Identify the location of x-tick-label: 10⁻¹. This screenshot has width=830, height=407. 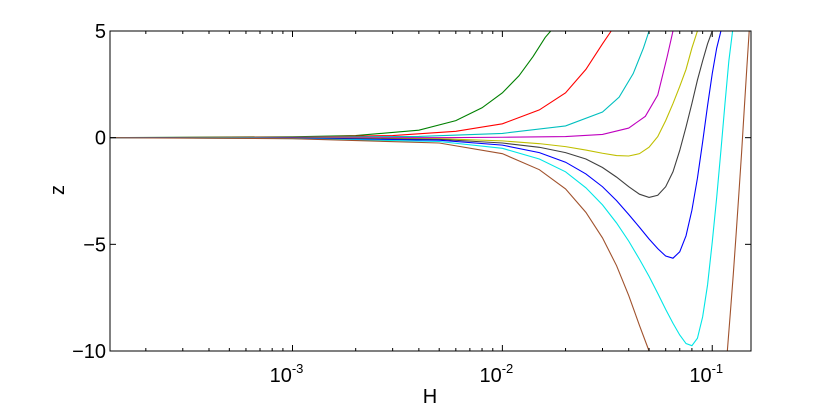
(706, 374).